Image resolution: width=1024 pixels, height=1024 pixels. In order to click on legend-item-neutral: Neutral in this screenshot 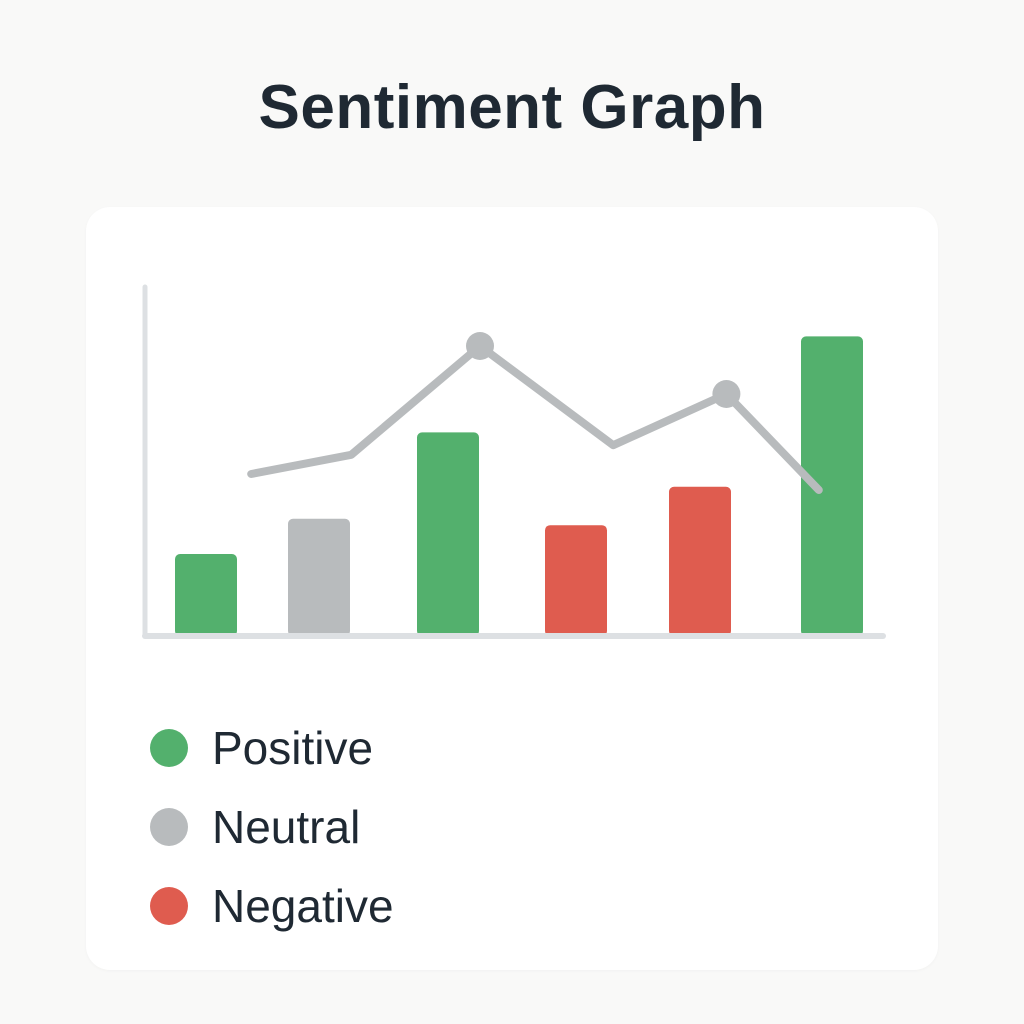, I will do `click(272, 826)`.